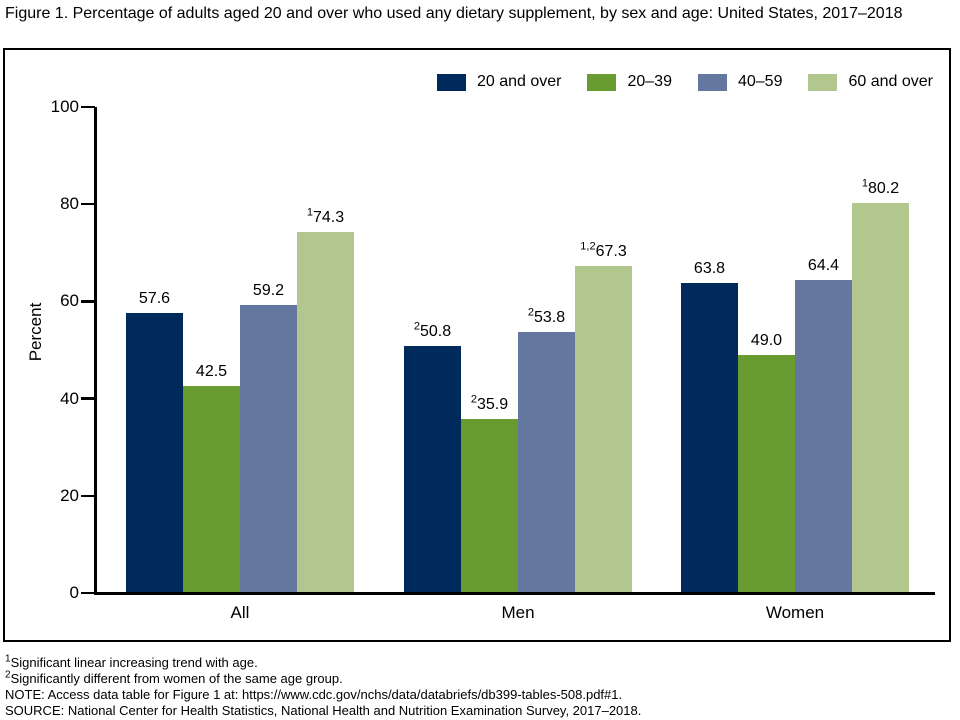 This screenshot has width=960, height=720. I want to click on bar-20-and-over-women, so click(709, 437).